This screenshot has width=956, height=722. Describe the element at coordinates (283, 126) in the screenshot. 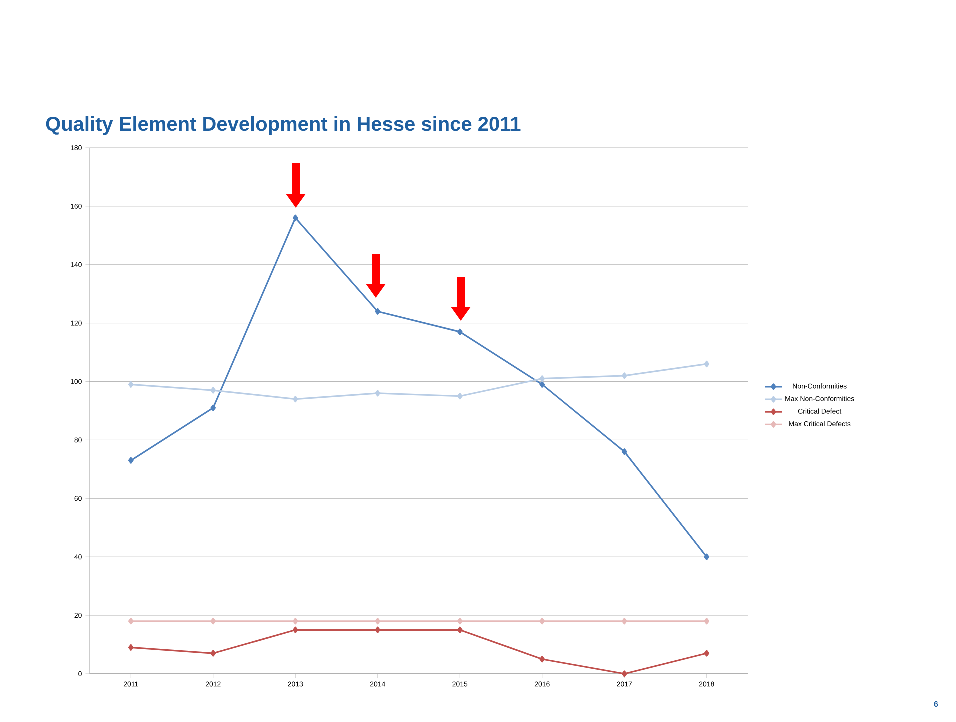

I see `chart-title: Quality Element Development in Hesse since 2011` at that location.